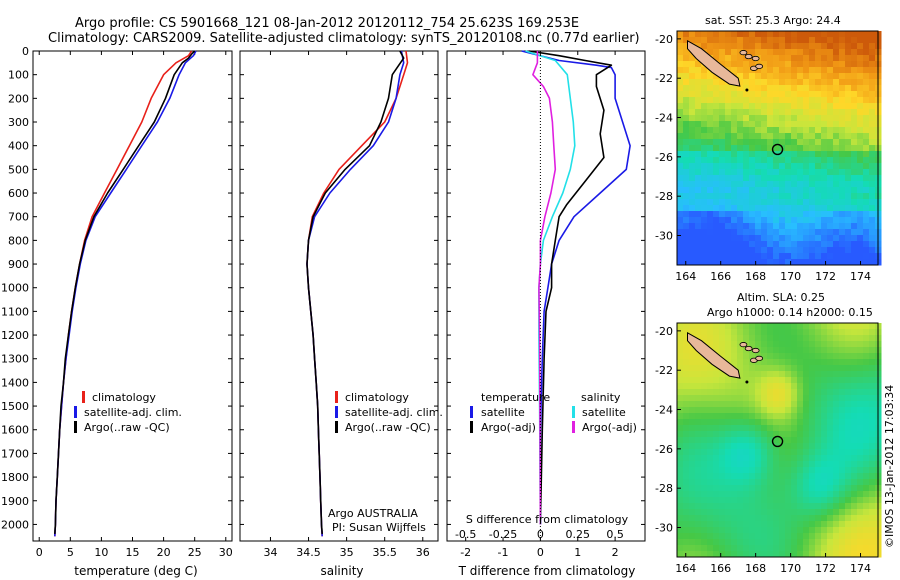 The height and width of the screenshot is (580, 900). I want to click on loyalty-island, so click(755, 58).